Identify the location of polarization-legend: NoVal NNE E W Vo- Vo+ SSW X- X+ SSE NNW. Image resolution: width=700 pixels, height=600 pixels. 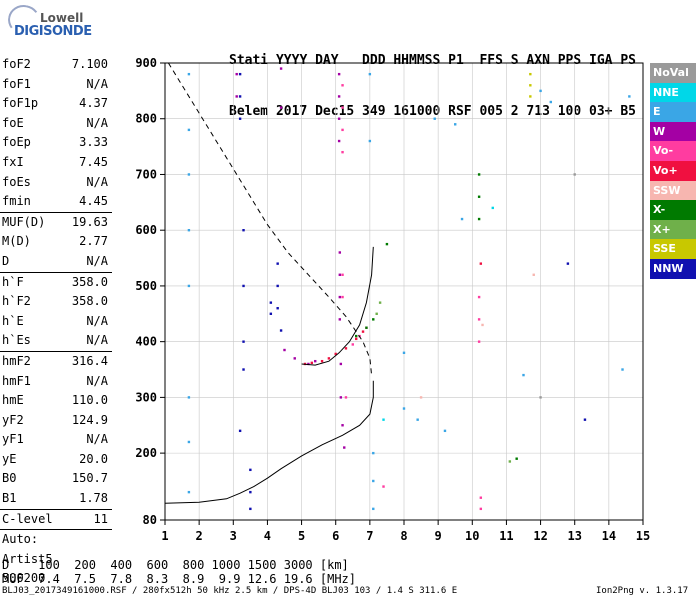
(673, 171).